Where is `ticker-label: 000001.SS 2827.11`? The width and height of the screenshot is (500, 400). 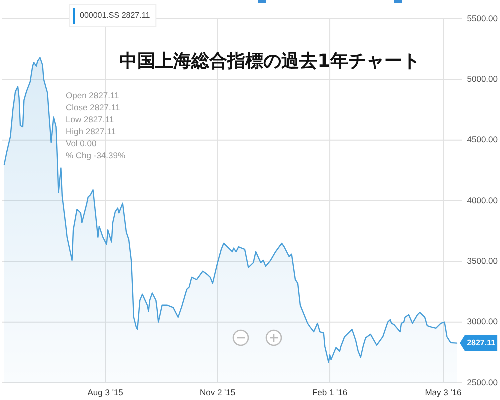 ticker-label: 000001.SS 2827.11 is located at coordinates (113, 16).